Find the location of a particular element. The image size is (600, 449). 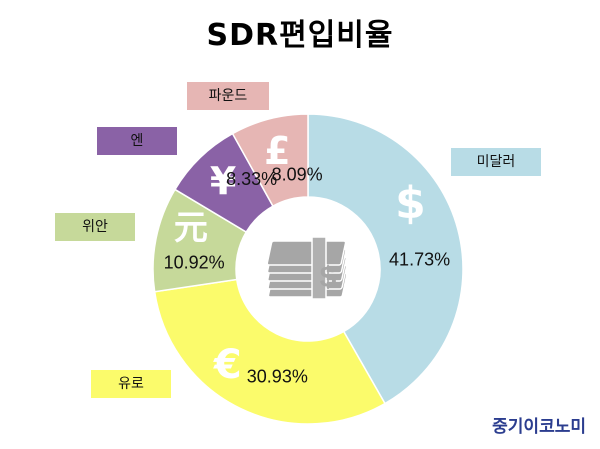

slice-value-label-3: 8.33% is located at coordinates (251, 179).